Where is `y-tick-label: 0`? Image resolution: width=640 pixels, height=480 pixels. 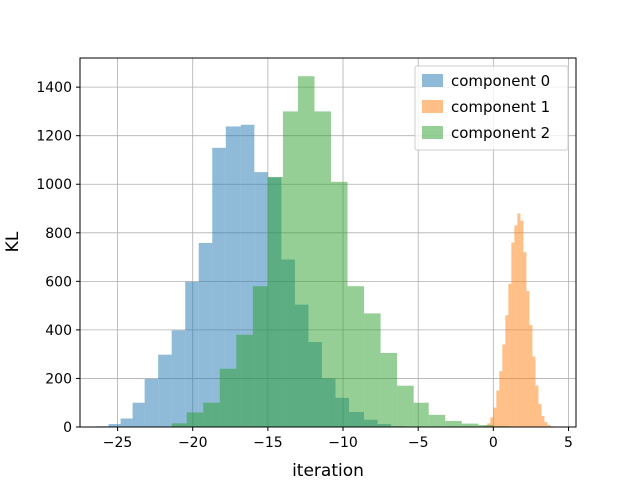
y-tick-label: 0 is located at coordinates (67, 428).